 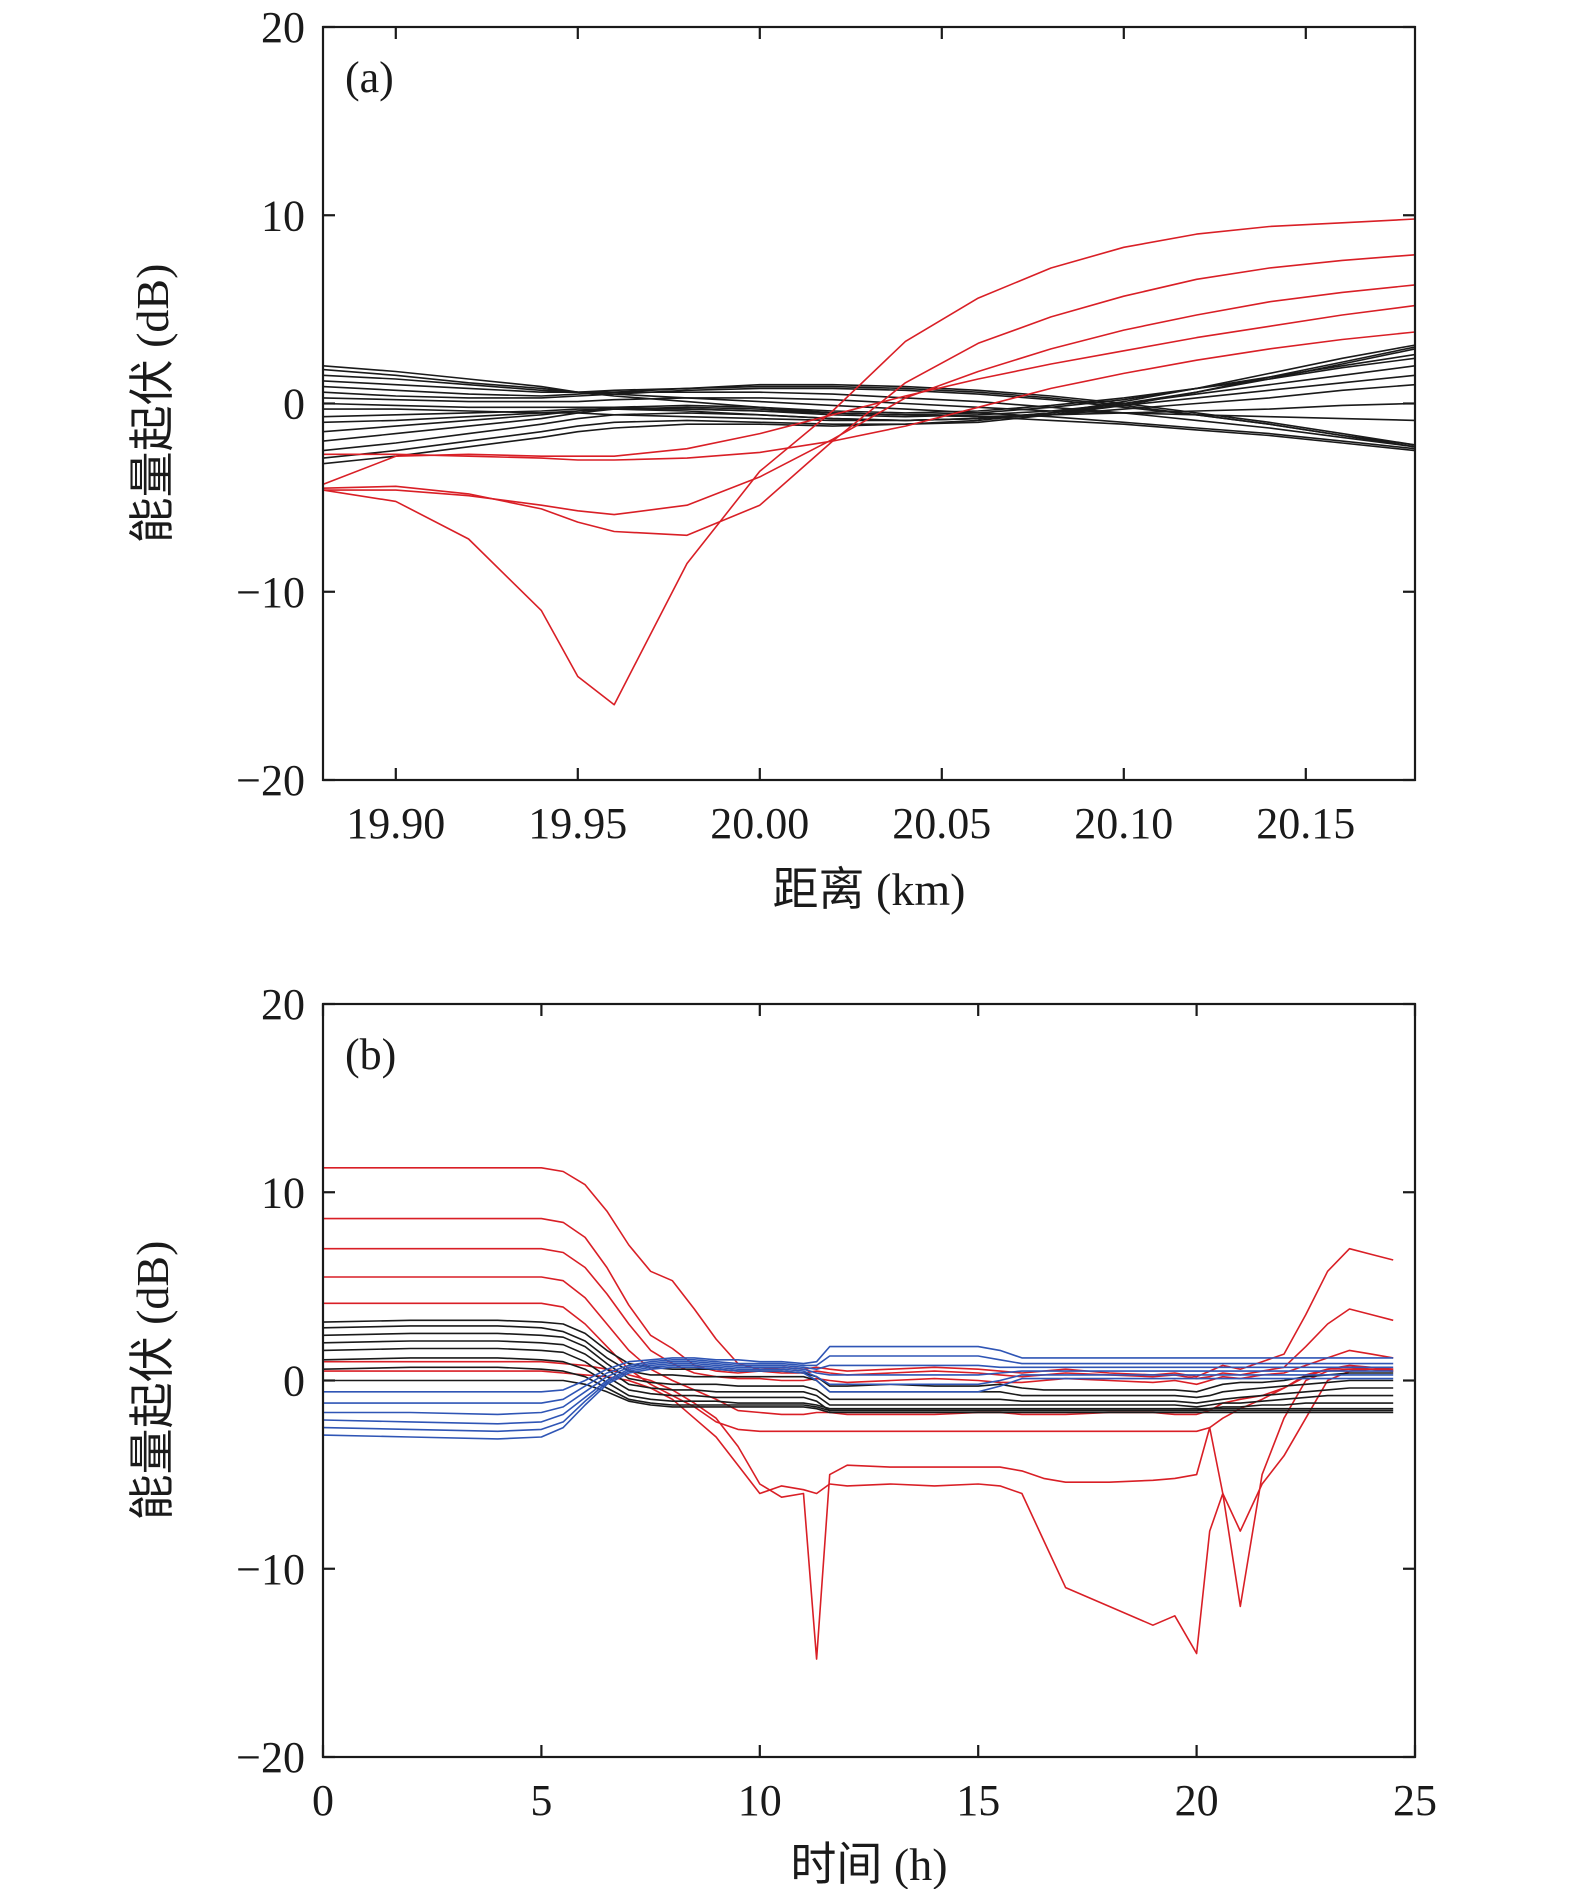 I want to click on x-tick-label: 19.95, so click(x=577, y=823).